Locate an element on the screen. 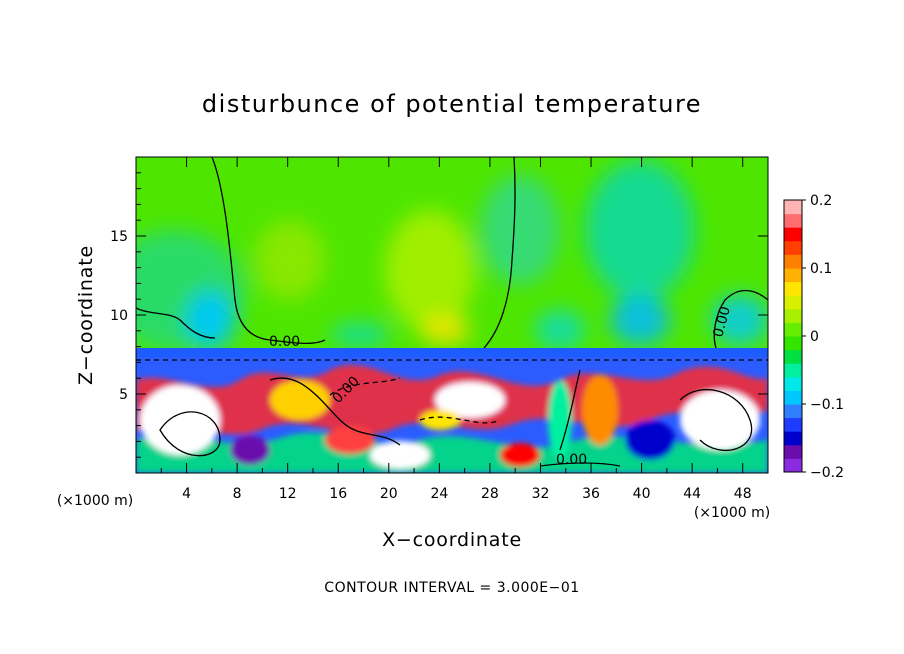  x-tick-label: 4 is located at coordinates (186, 494).